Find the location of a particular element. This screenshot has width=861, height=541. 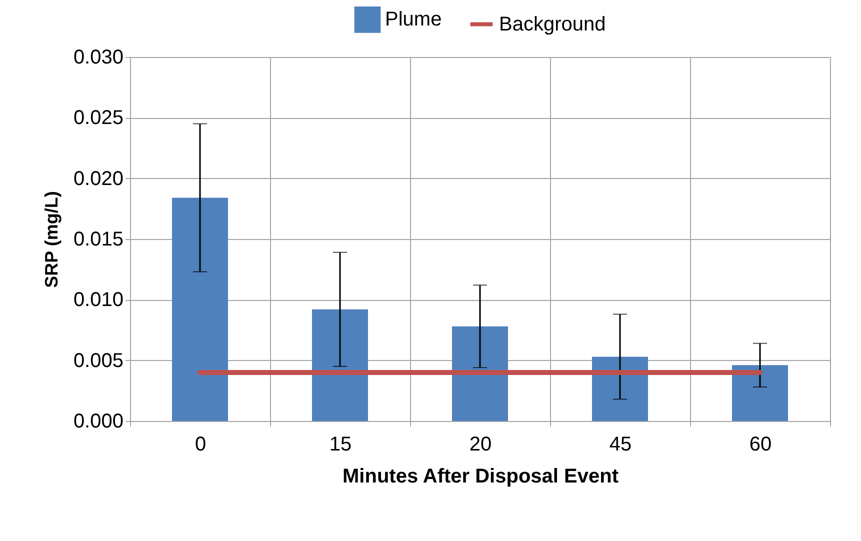

y-tick-label: 0.005 is located at coordinates (98, 361).